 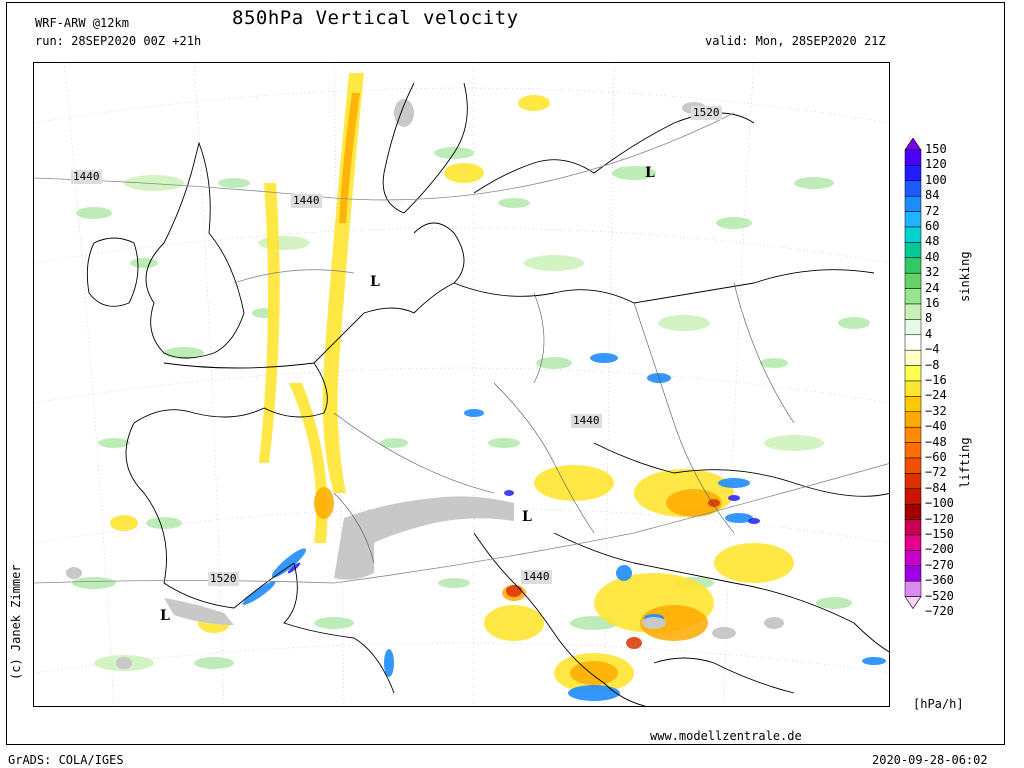 What do you see at coordinates (939, 549) in the screenshot?
I see `colorbar-tick-label: −200` at bounding box center [939, 549].